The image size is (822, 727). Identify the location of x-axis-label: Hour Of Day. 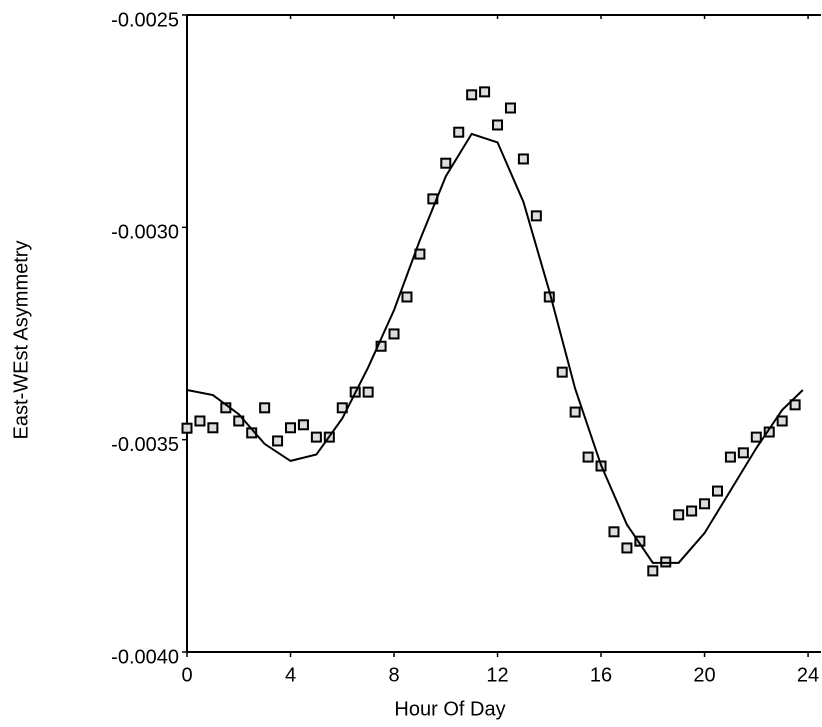
(449, 709).